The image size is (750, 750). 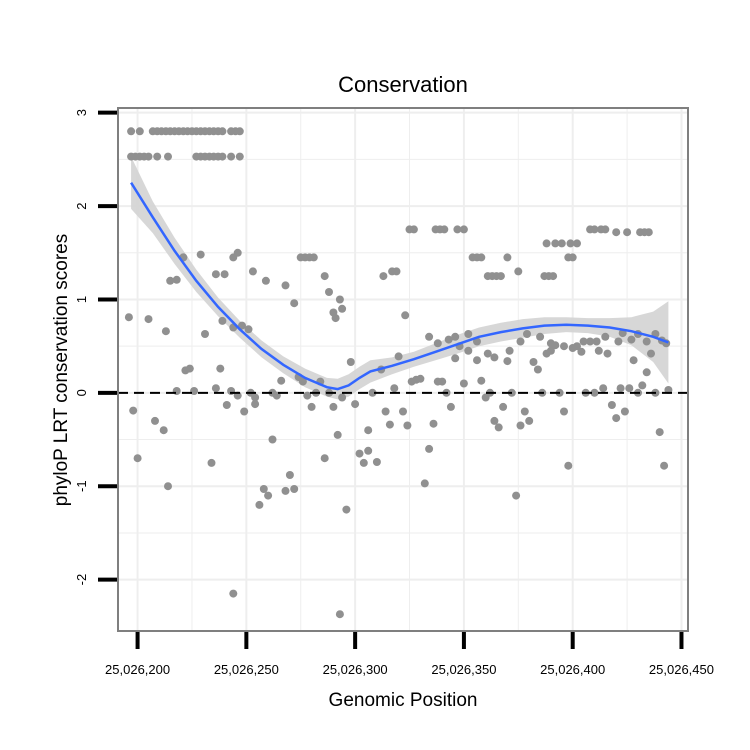 What do you see at coordinates (355, 669) in the screenshot?
I see `x-tick-label: 25,026,300` at bounding box center [355, 669].